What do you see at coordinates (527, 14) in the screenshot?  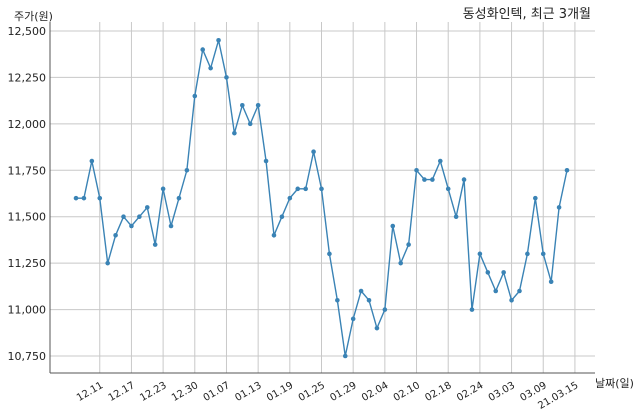 I see `chart-title: 동성화인텍, 최근 3개월` at bounding box center [527, 14].